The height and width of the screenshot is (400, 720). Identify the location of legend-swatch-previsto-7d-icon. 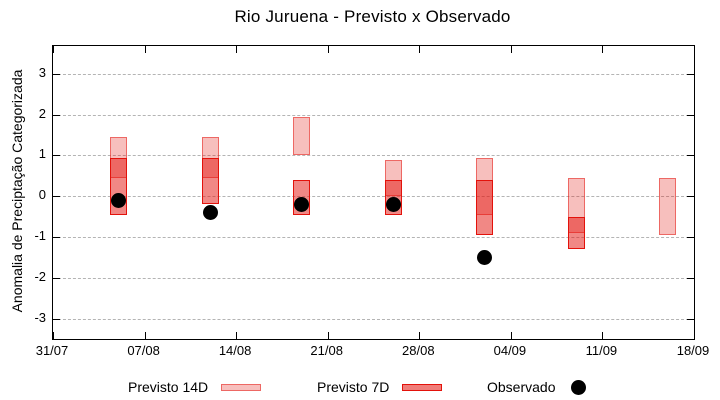
(422, 387).